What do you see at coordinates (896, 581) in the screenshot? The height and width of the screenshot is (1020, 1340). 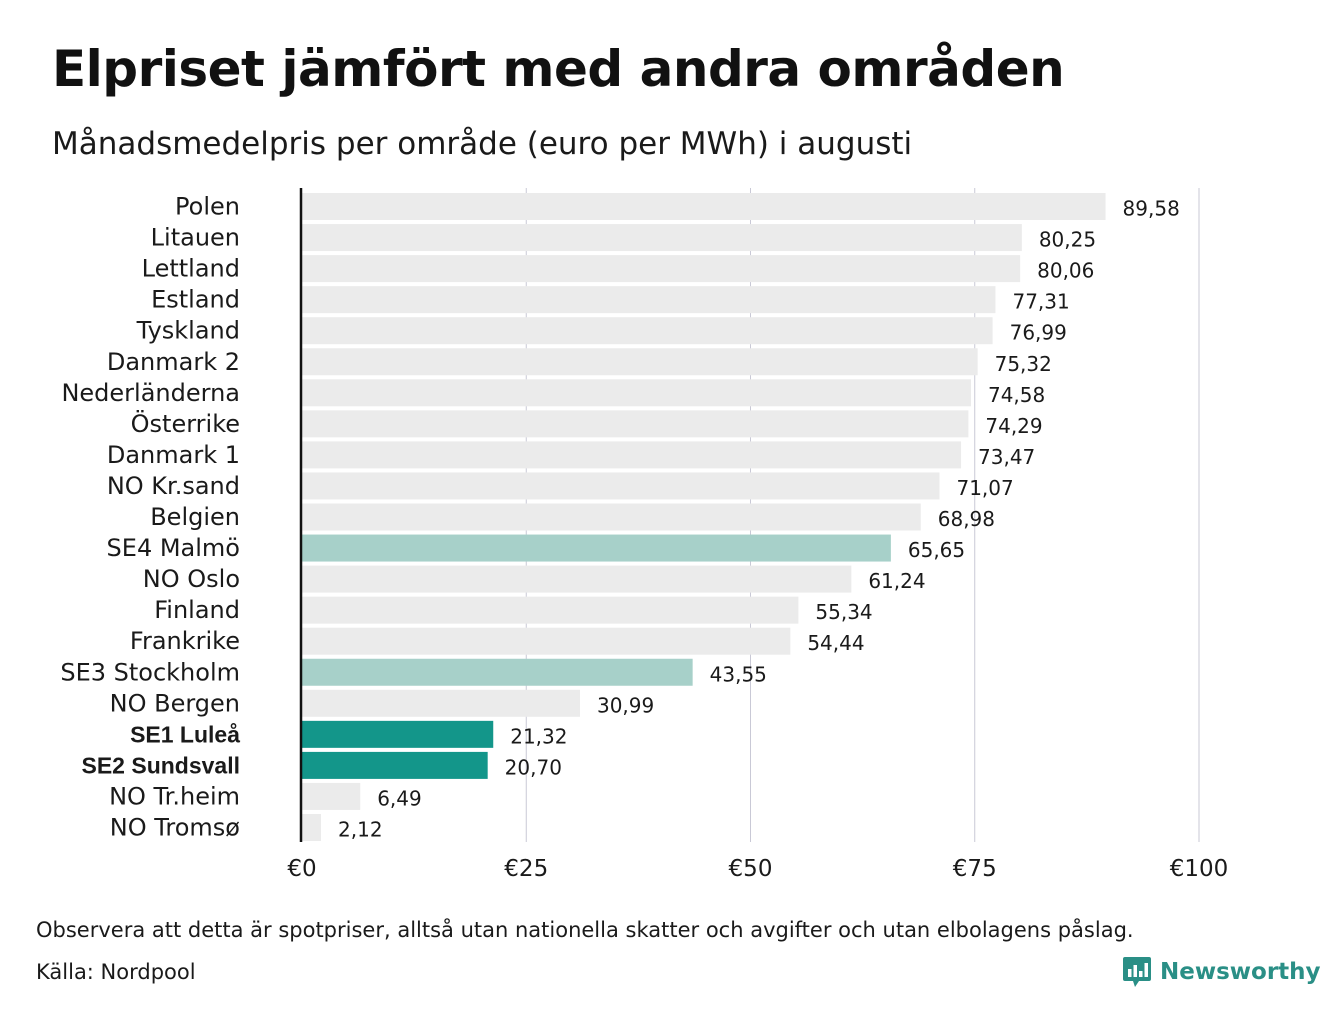 I see `value-label-12: 61,24` at bounding box center [896, 581].